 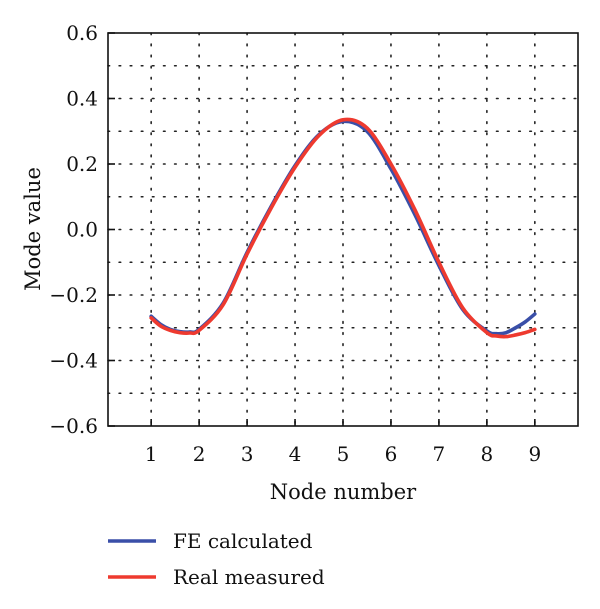 I want to click on y-tick-label: −0.6, so click(x=73, y=426).